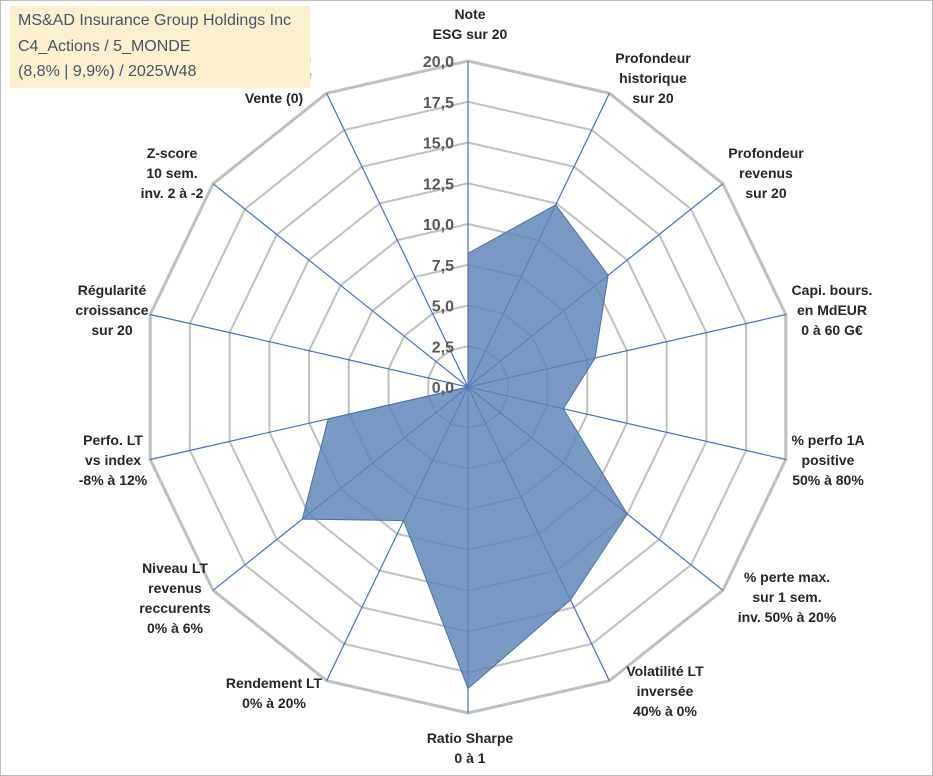  What do you see at coordinates (469, 758) in the screenshot?
I see `axis-label-7-line-1: 0 à 1` at bounding box center [469, 758].